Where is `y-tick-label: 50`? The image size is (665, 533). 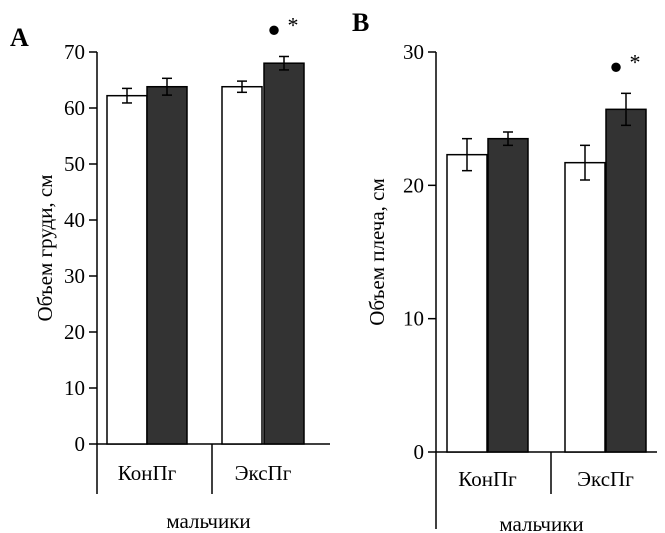 y-tick-label: 50 is located at coordinates (74, 164).